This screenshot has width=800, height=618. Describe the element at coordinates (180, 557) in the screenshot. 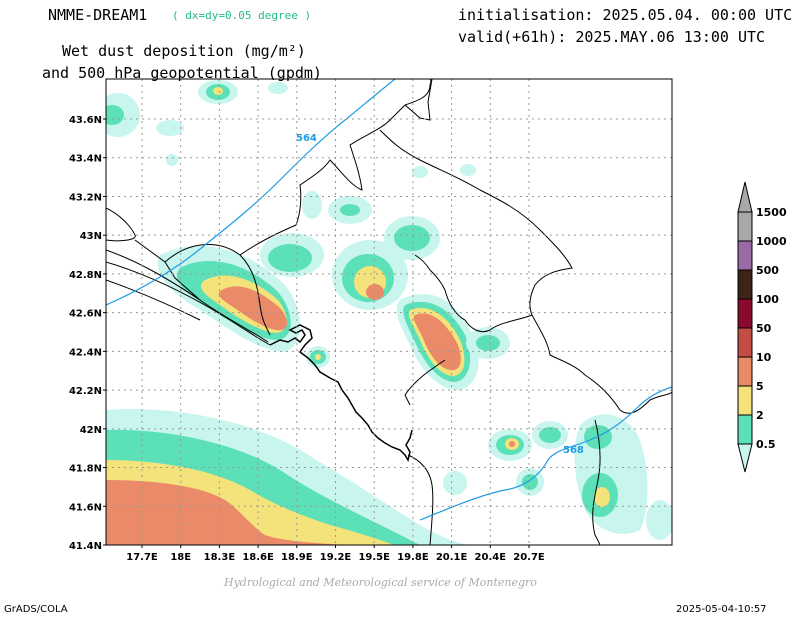

I see `lon-tick-label: 18E` at that location.